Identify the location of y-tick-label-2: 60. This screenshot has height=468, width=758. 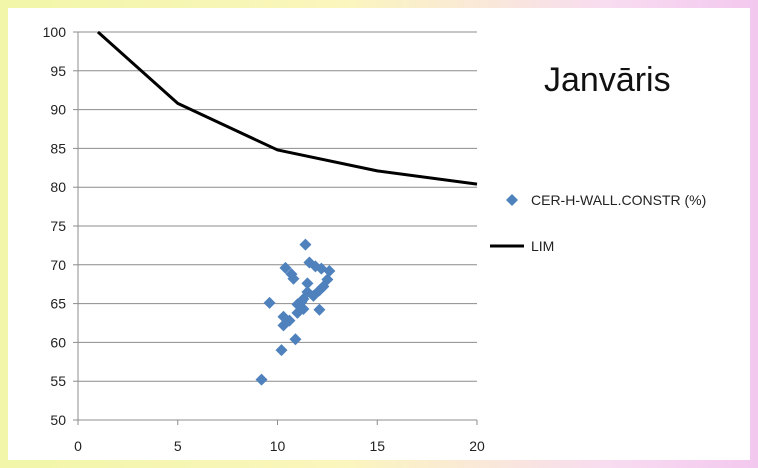
(58, 342).